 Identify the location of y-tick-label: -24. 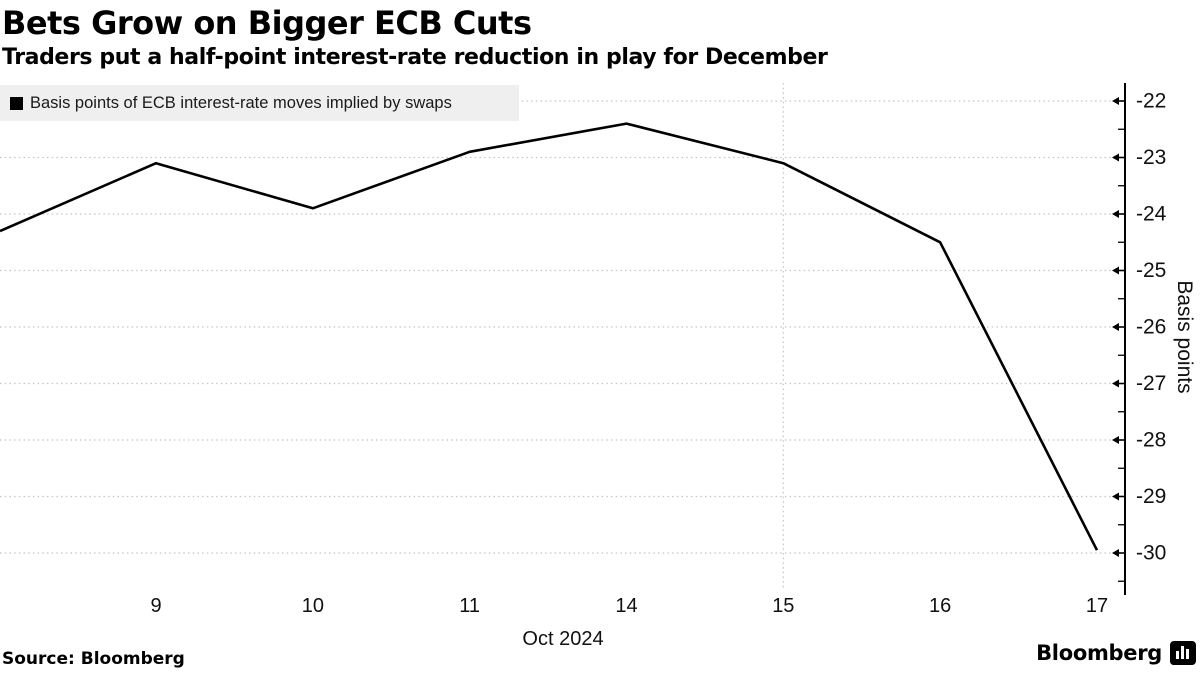
(1151, 214).